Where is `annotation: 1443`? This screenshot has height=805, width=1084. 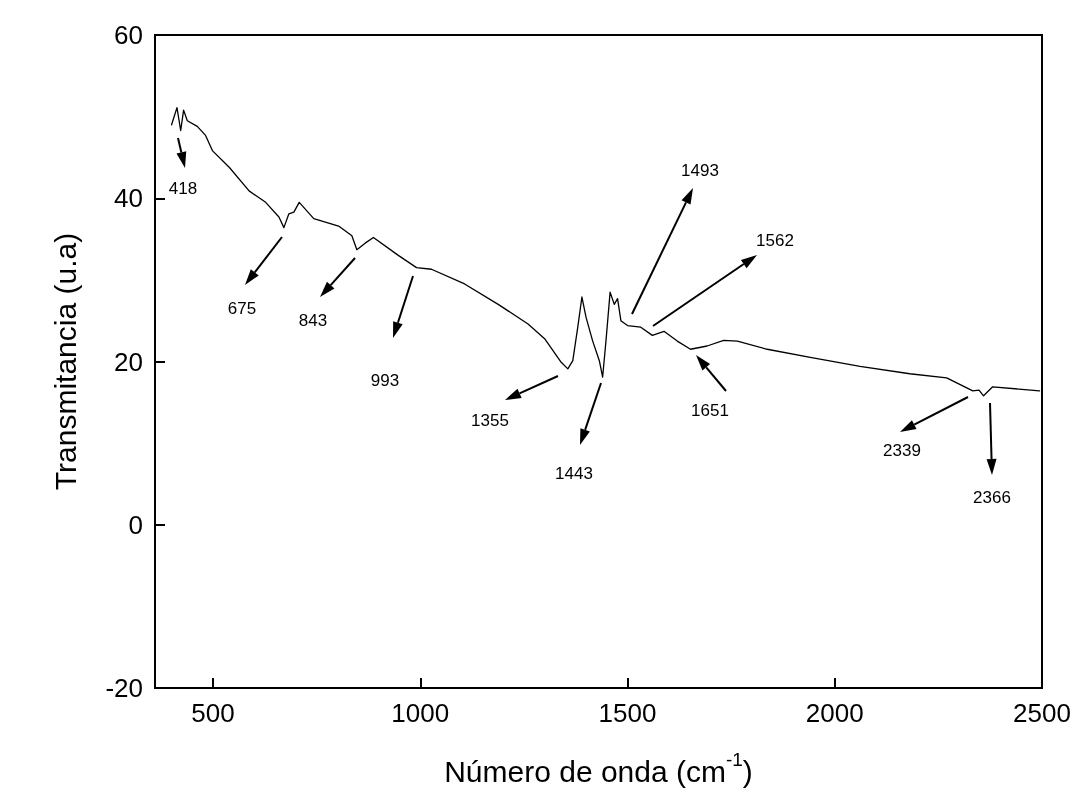 annotation: 1443 is located at coordinates (574, 473).